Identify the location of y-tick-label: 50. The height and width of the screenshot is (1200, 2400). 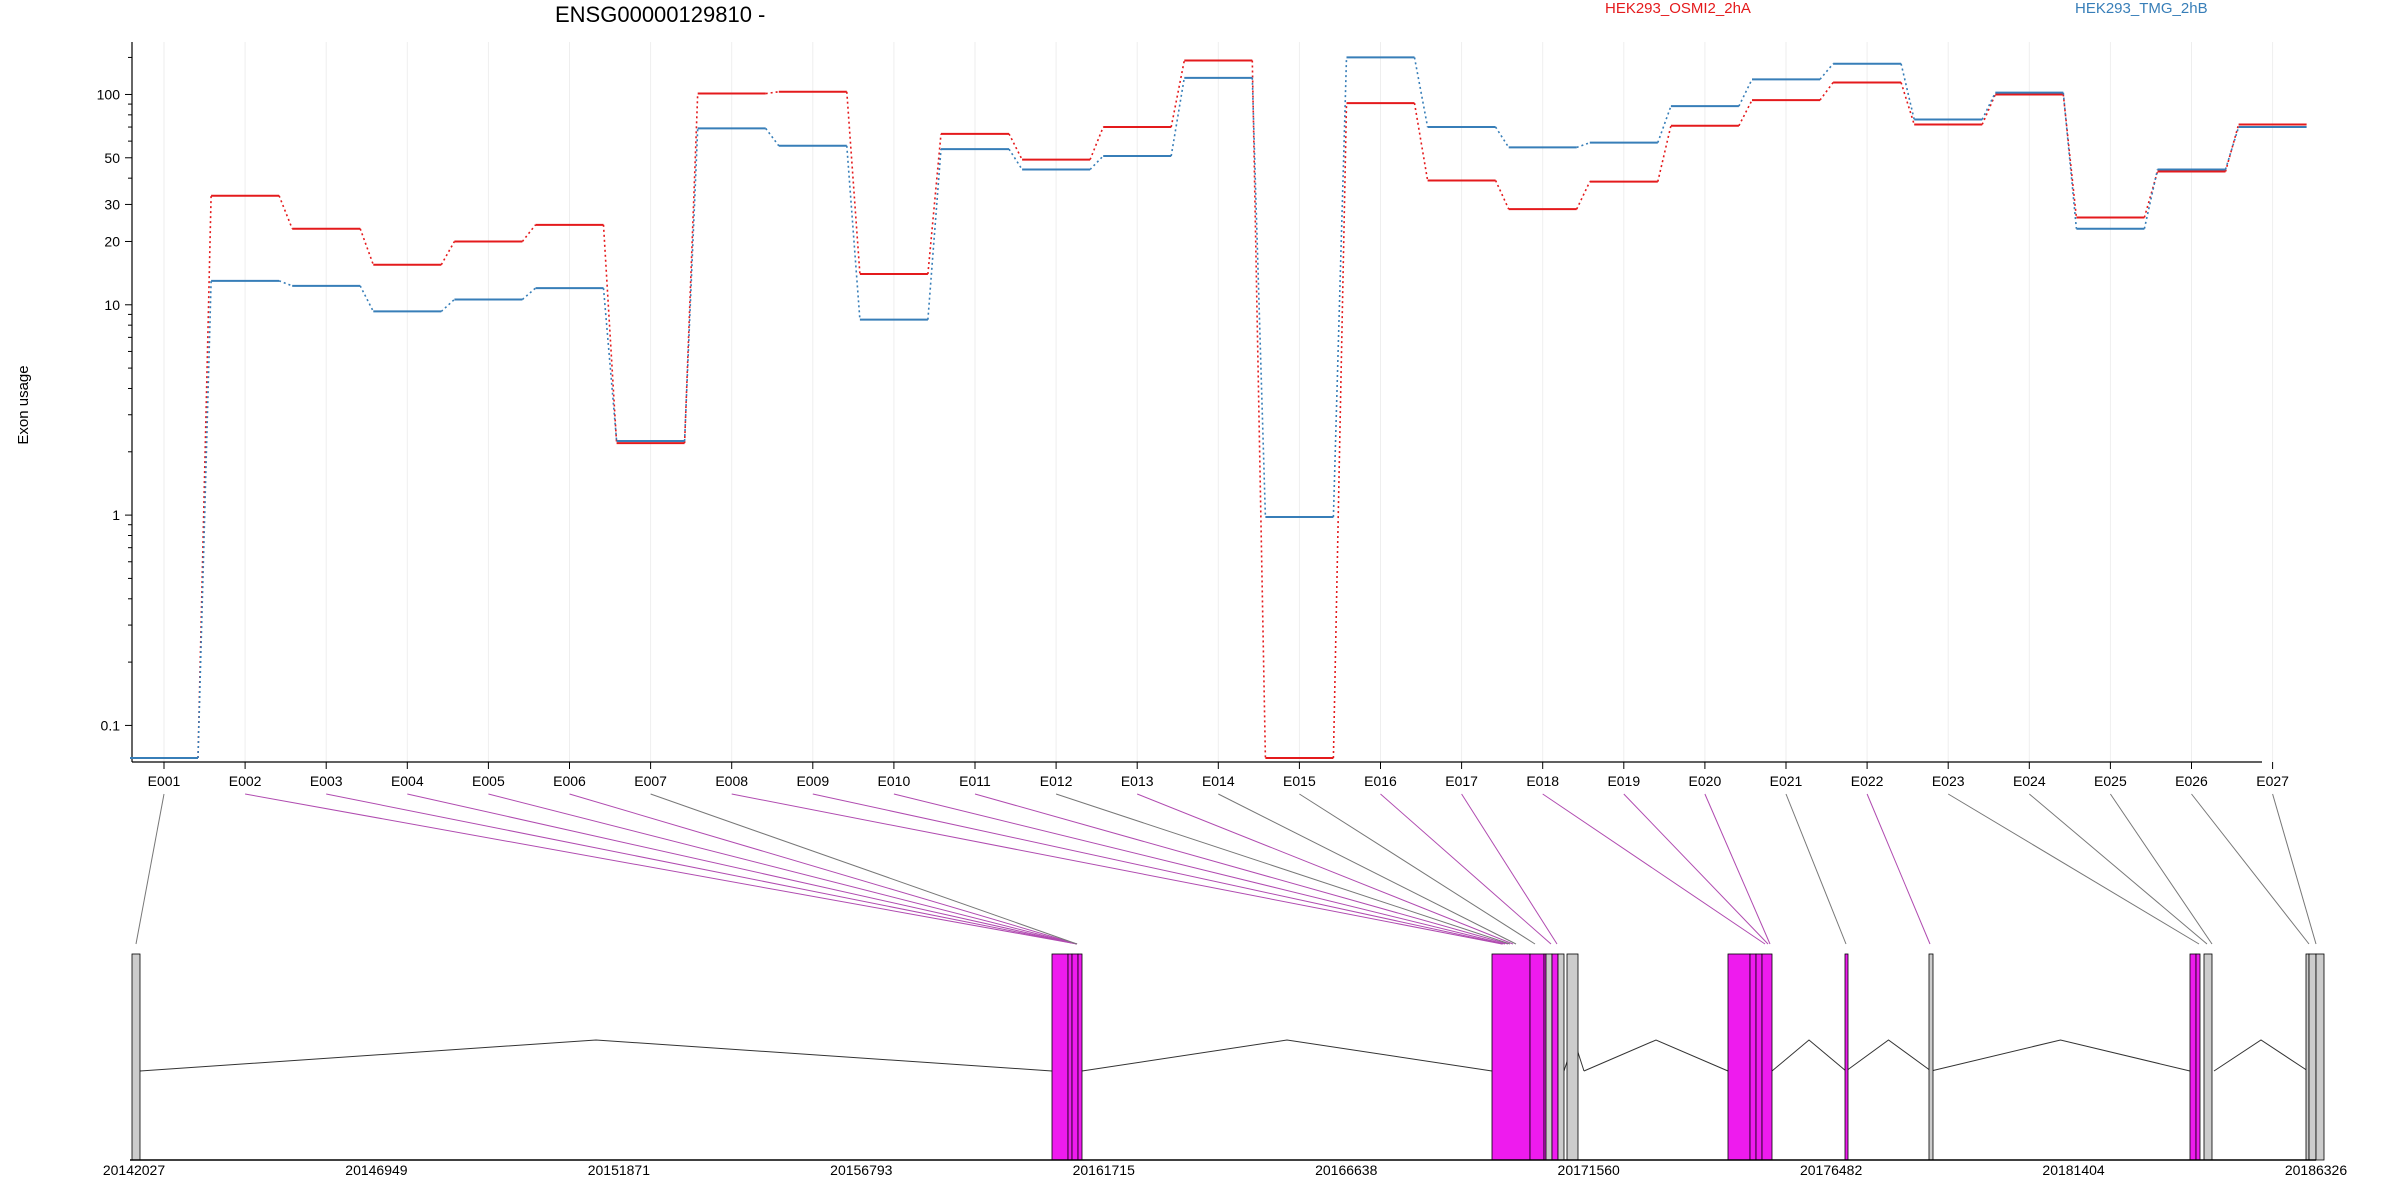
(112, 158).